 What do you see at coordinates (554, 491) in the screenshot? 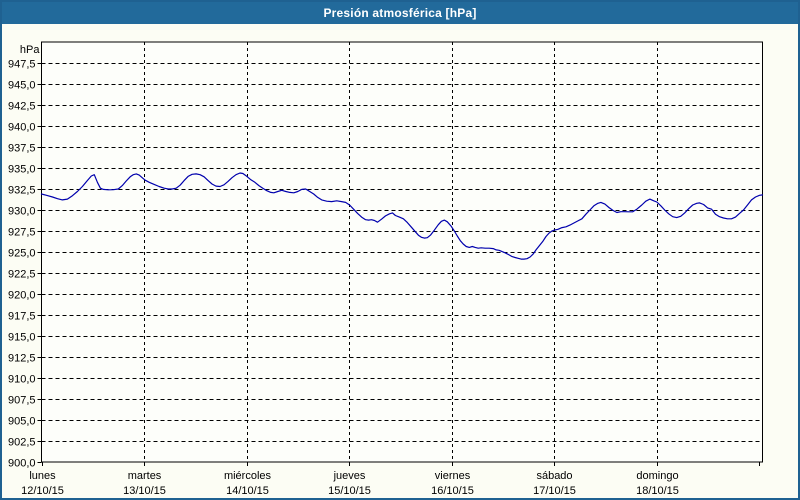
I see `x-date-label: 17/10/15` at bounding box center [554, 491].